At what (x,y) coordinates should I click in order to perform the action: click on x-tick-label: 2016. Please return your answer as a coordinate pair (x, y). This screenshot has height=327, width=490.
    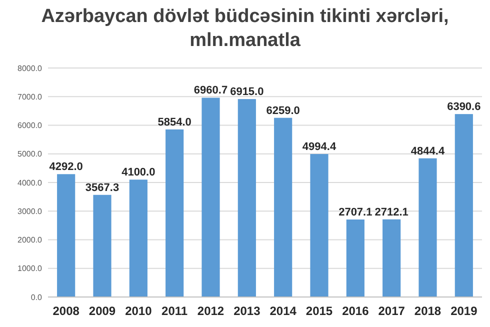
    Looking at the image, I should click on (356, 311).